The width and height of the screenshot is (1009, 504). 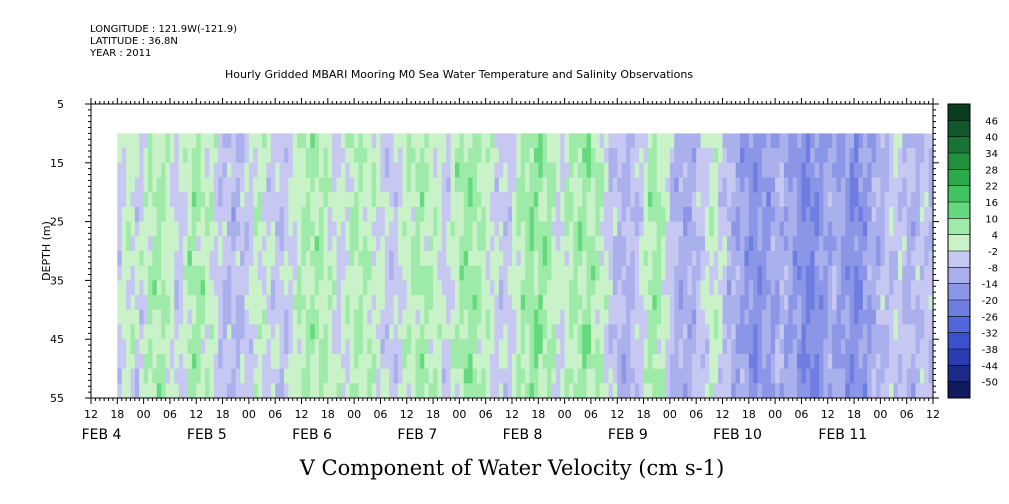 What do you see at coordinates (991, 121) in the screenshot?
I see `colorbar-label: 46` at bounding box center [991, 121].